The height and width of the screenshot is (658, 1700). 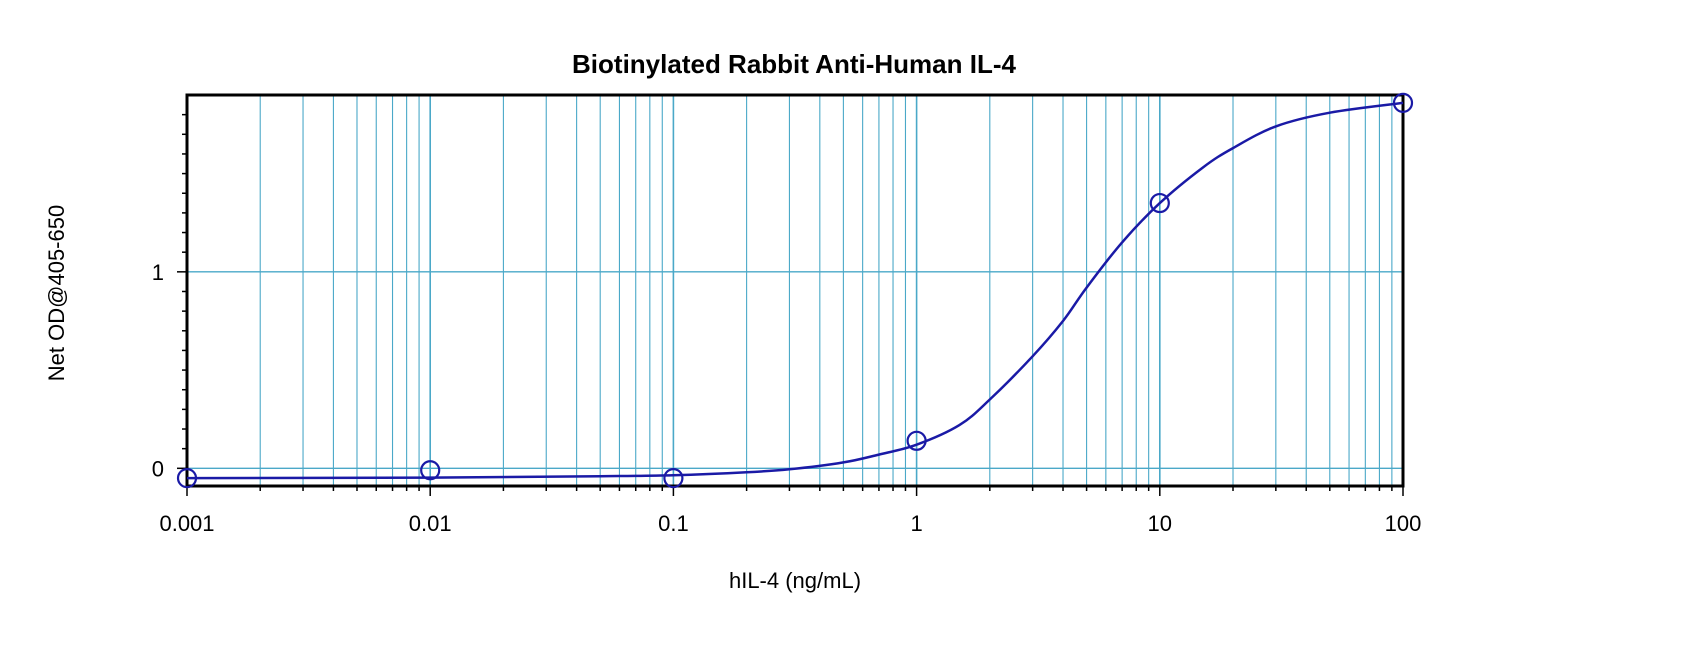 What do you see at coordinates (158, 468) in the screenshot?
I see `y-tick-label: 0` at bounding box center [158, 468].